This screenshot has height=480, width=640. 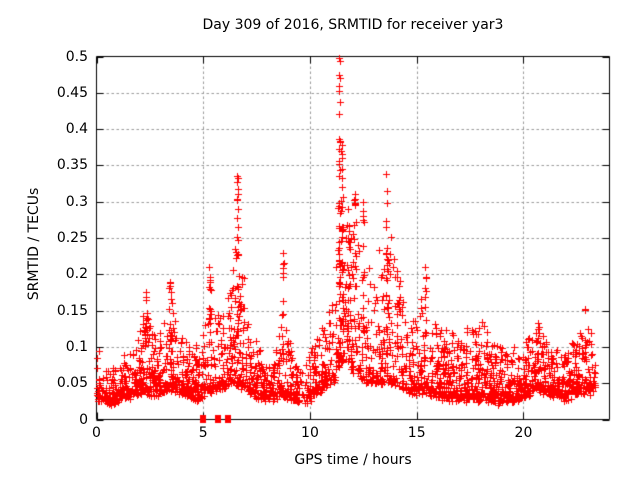 What do you see at coordinates (310, 433) in the screenshot?
I see `x-tick-label: 10` at bounding box center [310, 433].